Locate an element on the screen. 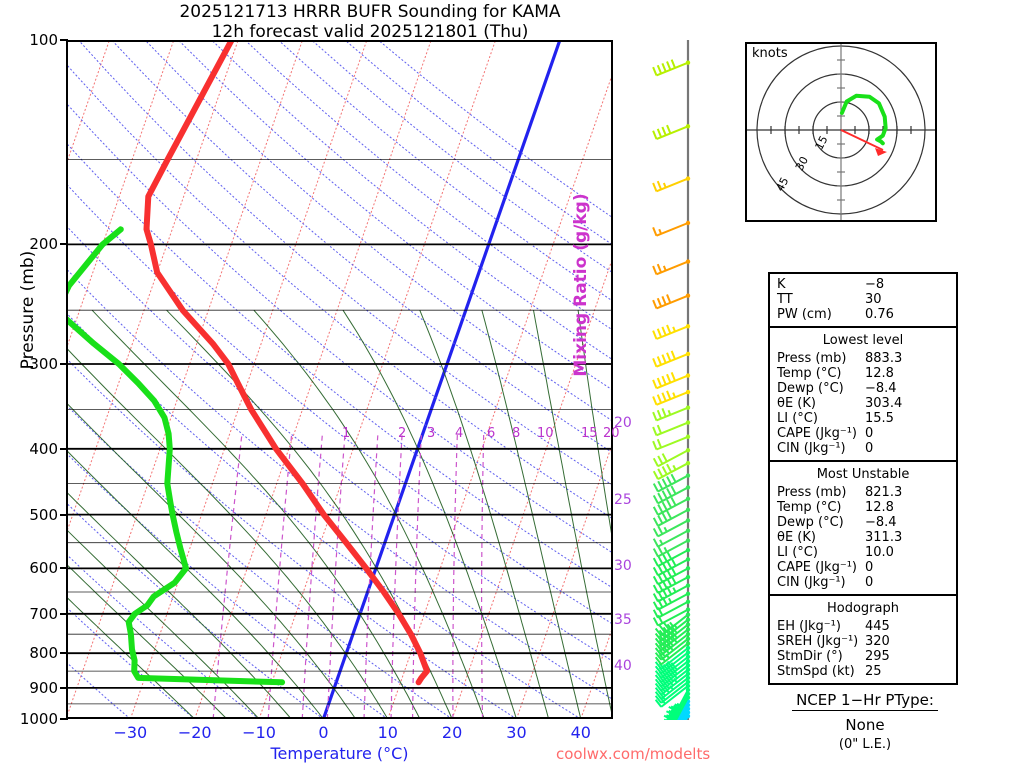 The width and height of the screenshot is (1024, 768). pressure-tick-200: 200 is located at coordinates (43, 244).